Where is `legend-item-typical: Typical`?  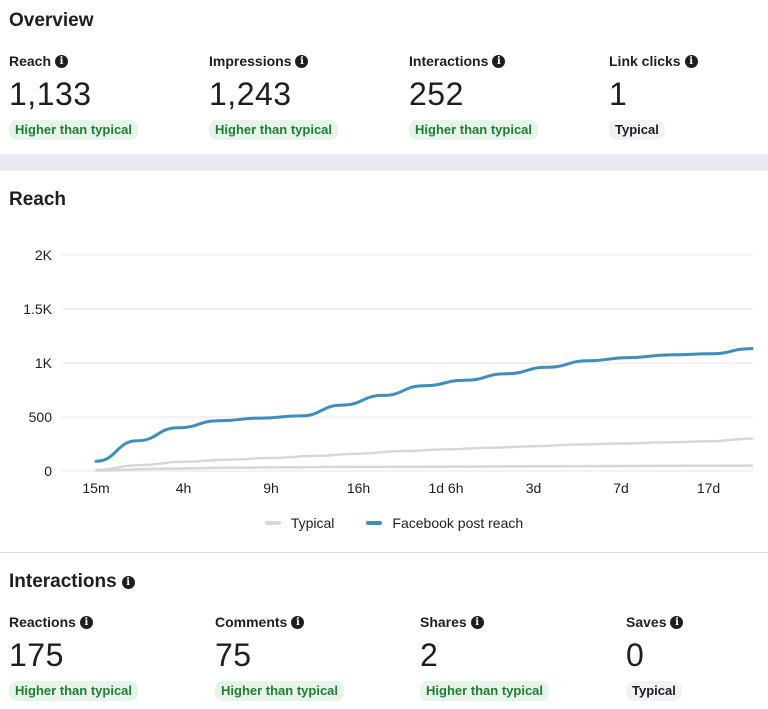
legend-item-typical: Typical is located at coordinates (299, 523).